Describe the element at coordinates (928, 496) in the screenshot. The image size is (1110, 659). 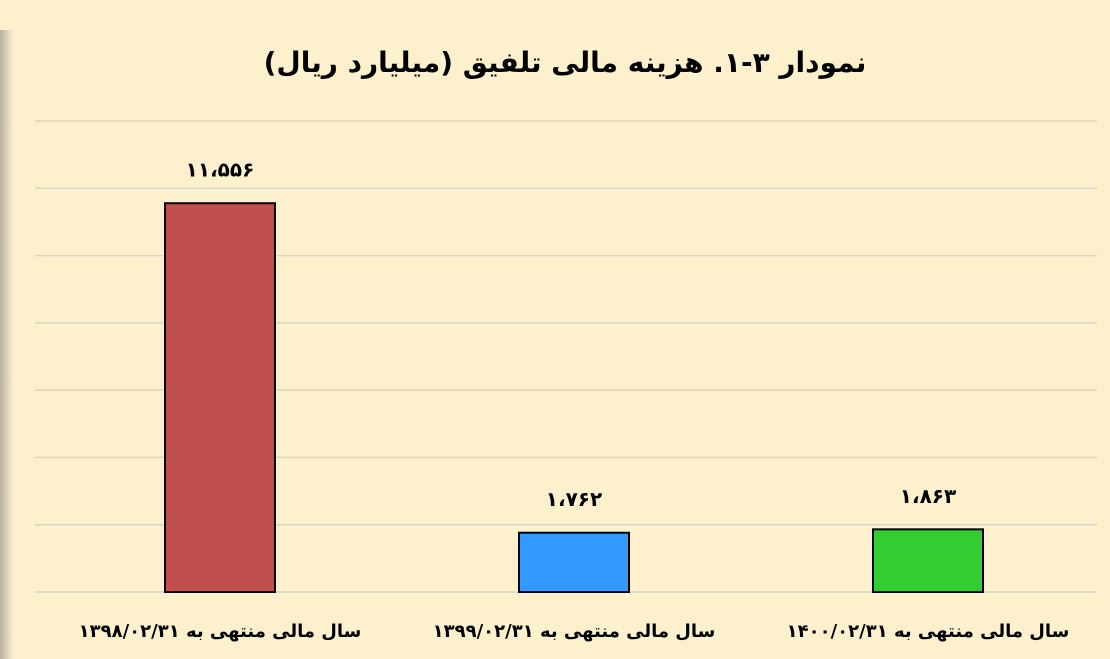
I see `value-label: ۱،۸۶۳` at that location.